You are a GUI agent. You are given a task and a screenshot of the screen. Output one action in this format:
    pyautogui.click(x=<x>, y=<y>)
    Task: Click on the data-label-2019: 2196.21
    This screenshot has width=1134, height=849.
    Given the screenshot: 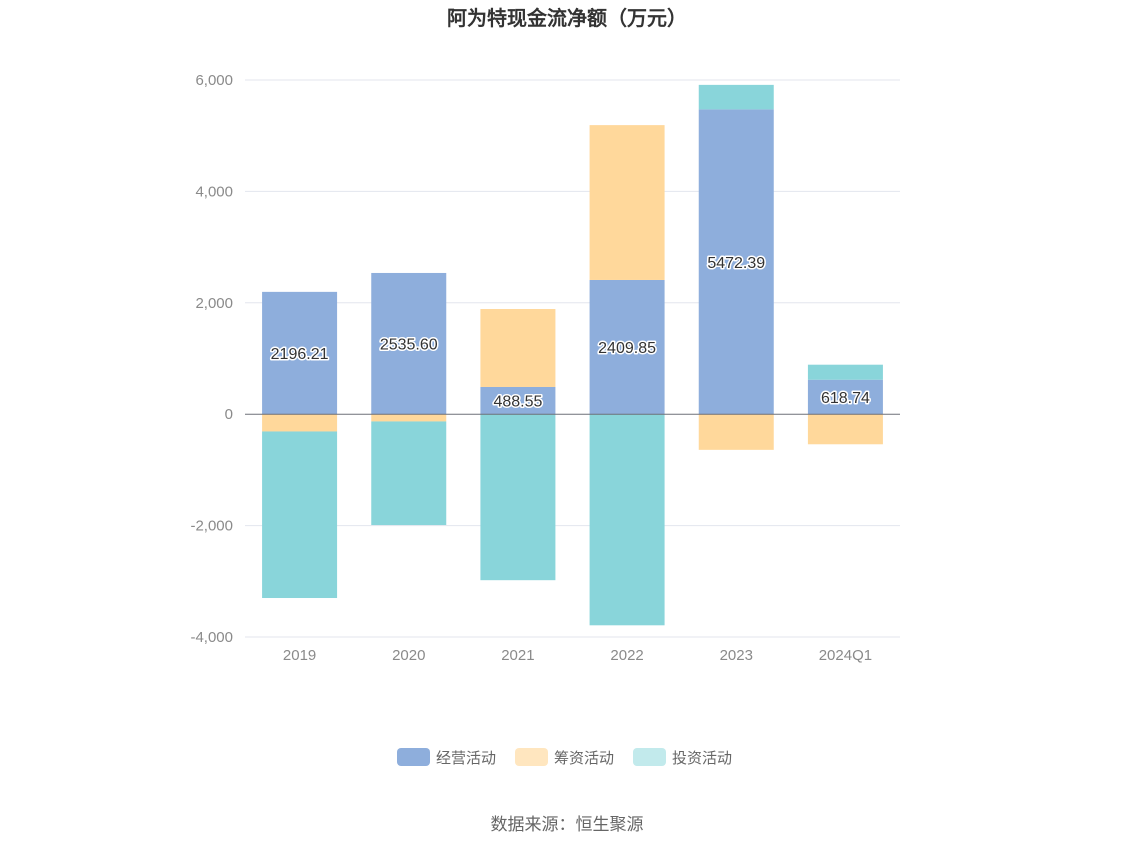 What is the action you would take?
    pyautogui.click(x=300, y=354)
    